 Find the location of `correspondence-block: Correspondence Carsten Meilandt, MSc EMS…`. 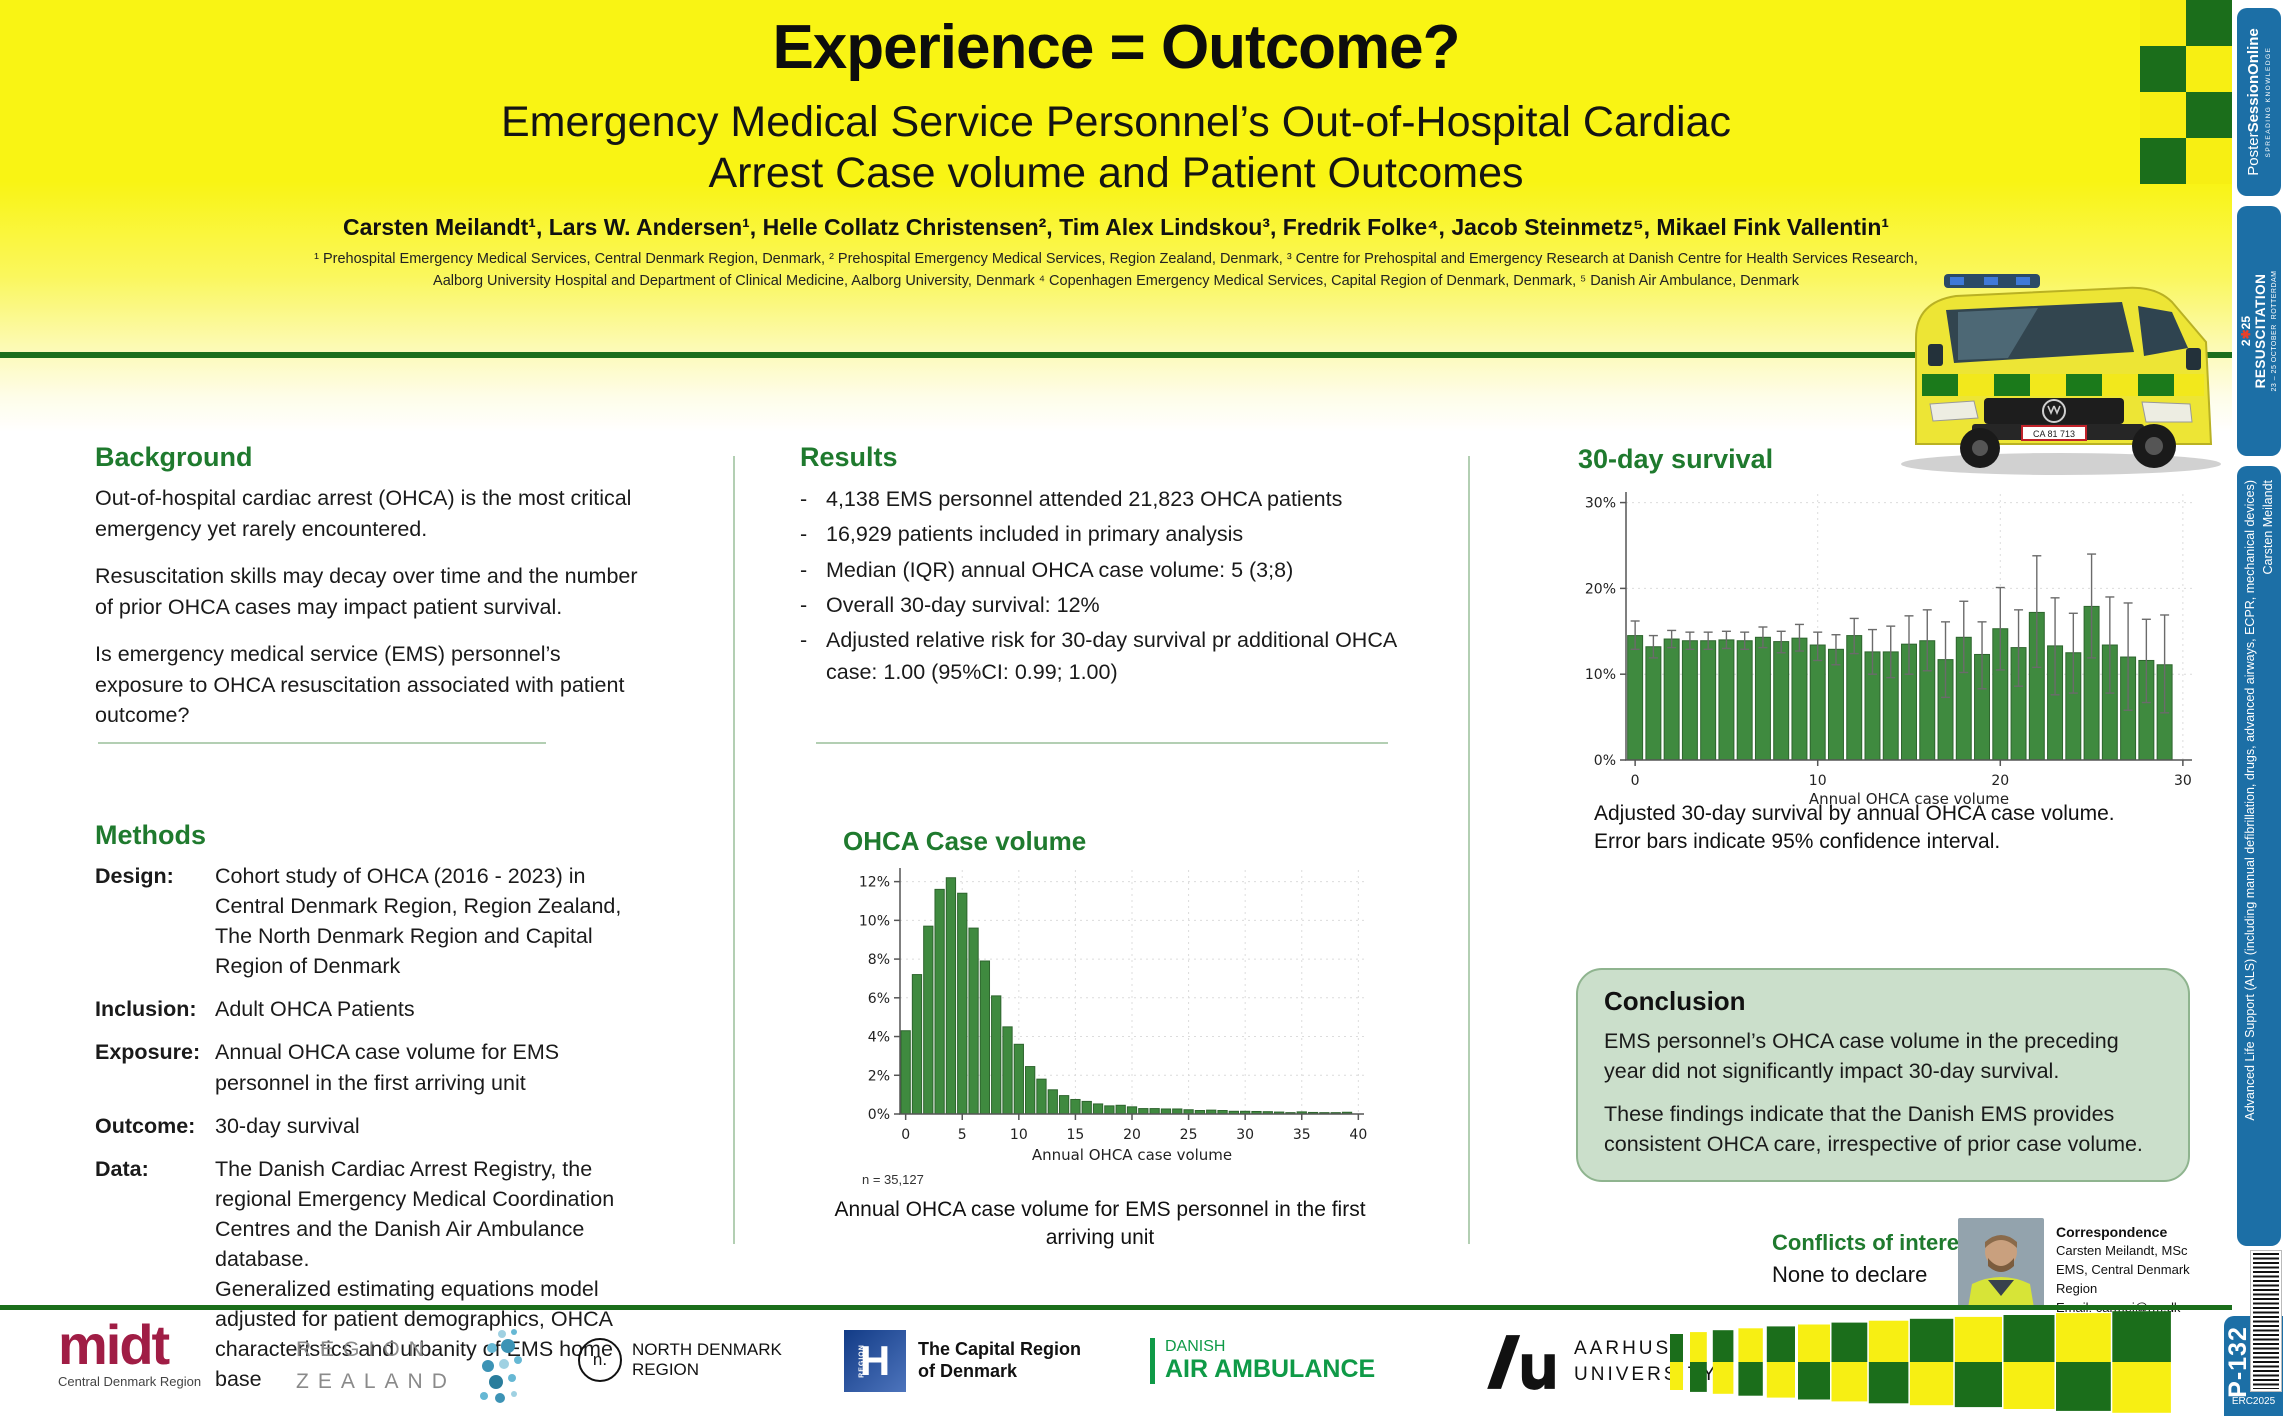

correspondence-block: Correspondence Carsten Meilandt, MSc EMS… is located at coordinates (2142, 1270).